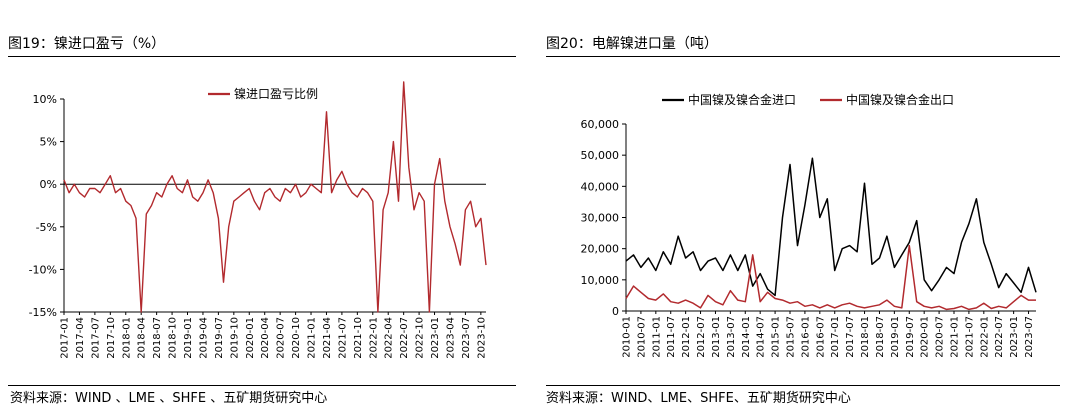 This screenshot has height=420, width=1072. What do you see at coordinates (746, 337) in the screenshot?
I see `x-tick-label: 2014-01` at bounding box center [746, 337].